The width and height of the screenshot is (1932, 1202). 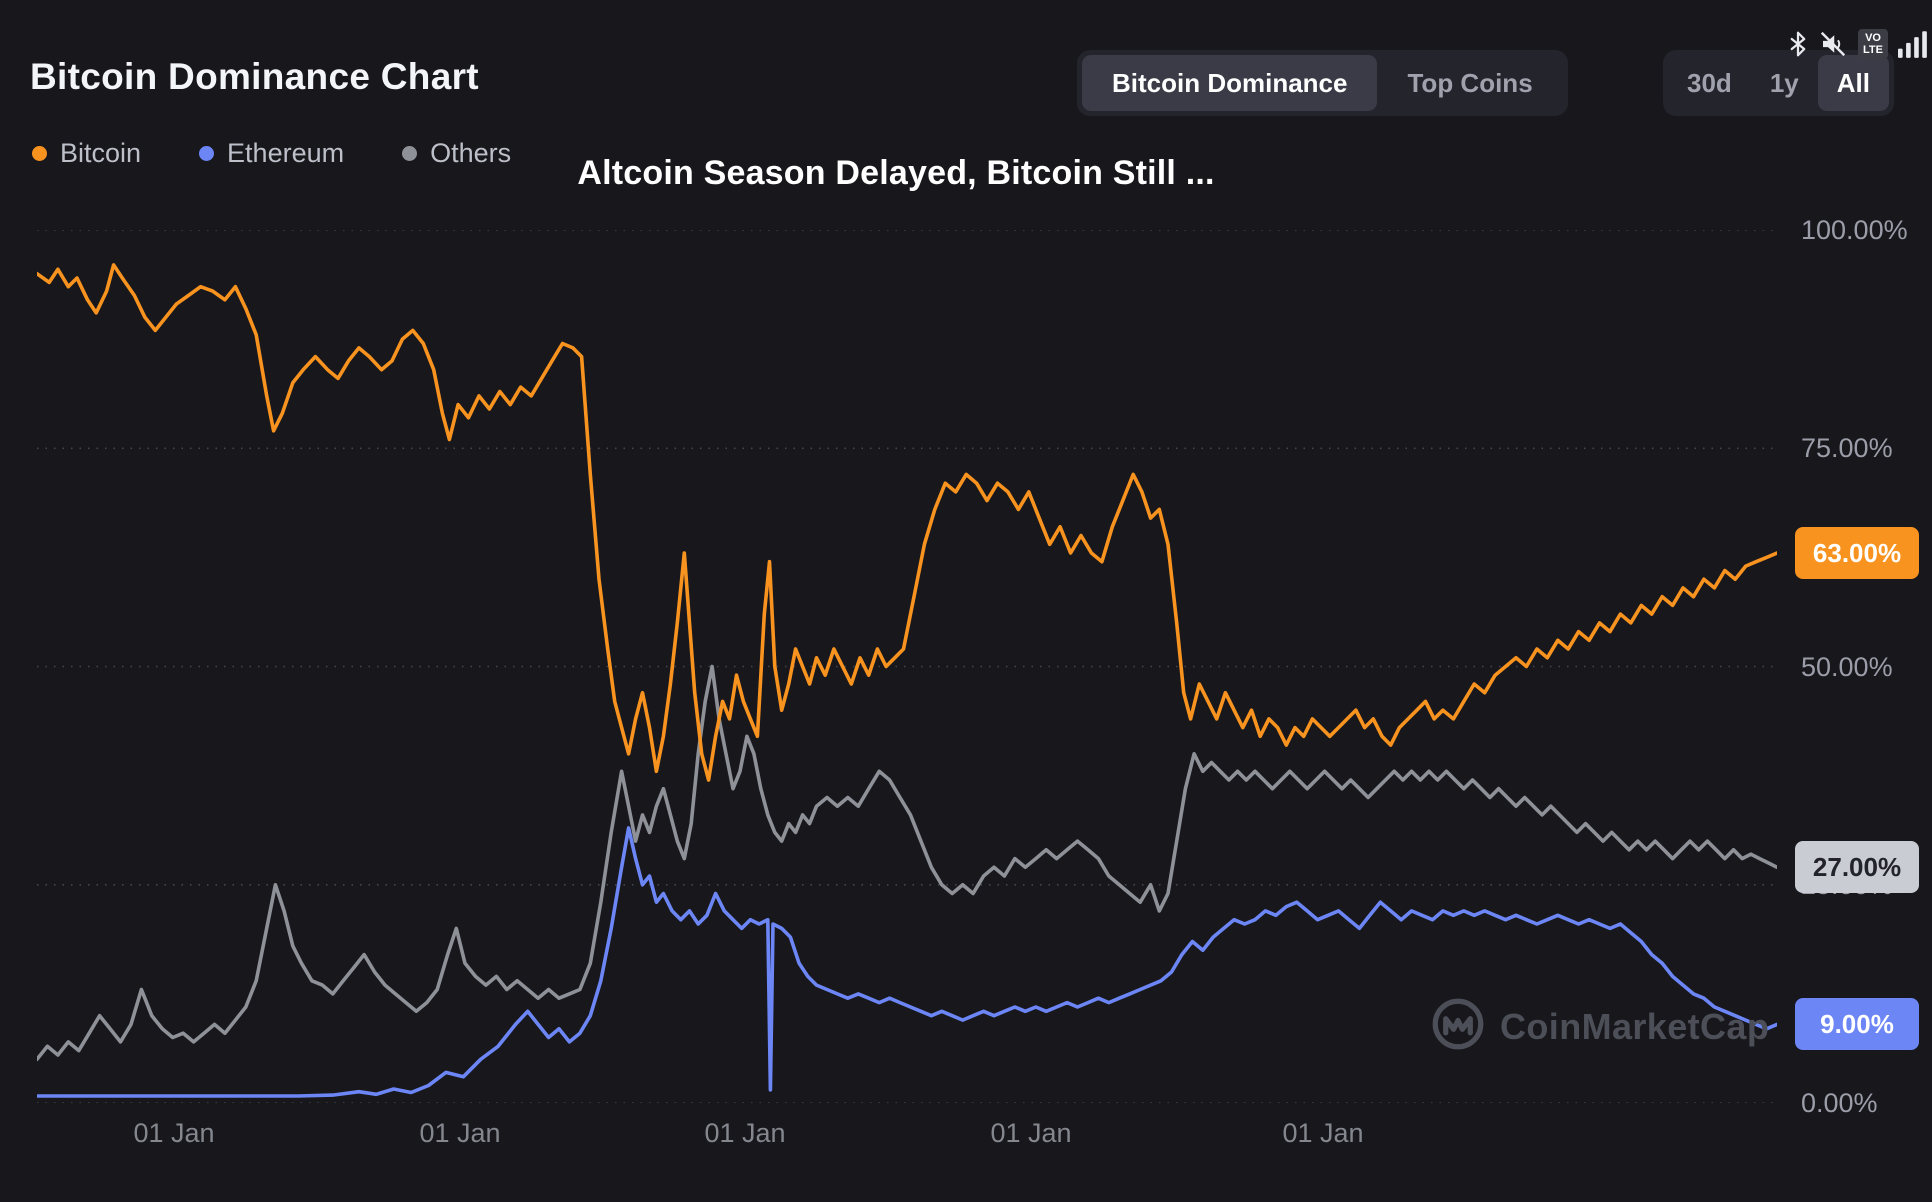 What do you see at coordinates (1857, 1024) in the screenshot?
I see `value-badge-ethereum: 9.00%` at bounding box center [1857, 1024].